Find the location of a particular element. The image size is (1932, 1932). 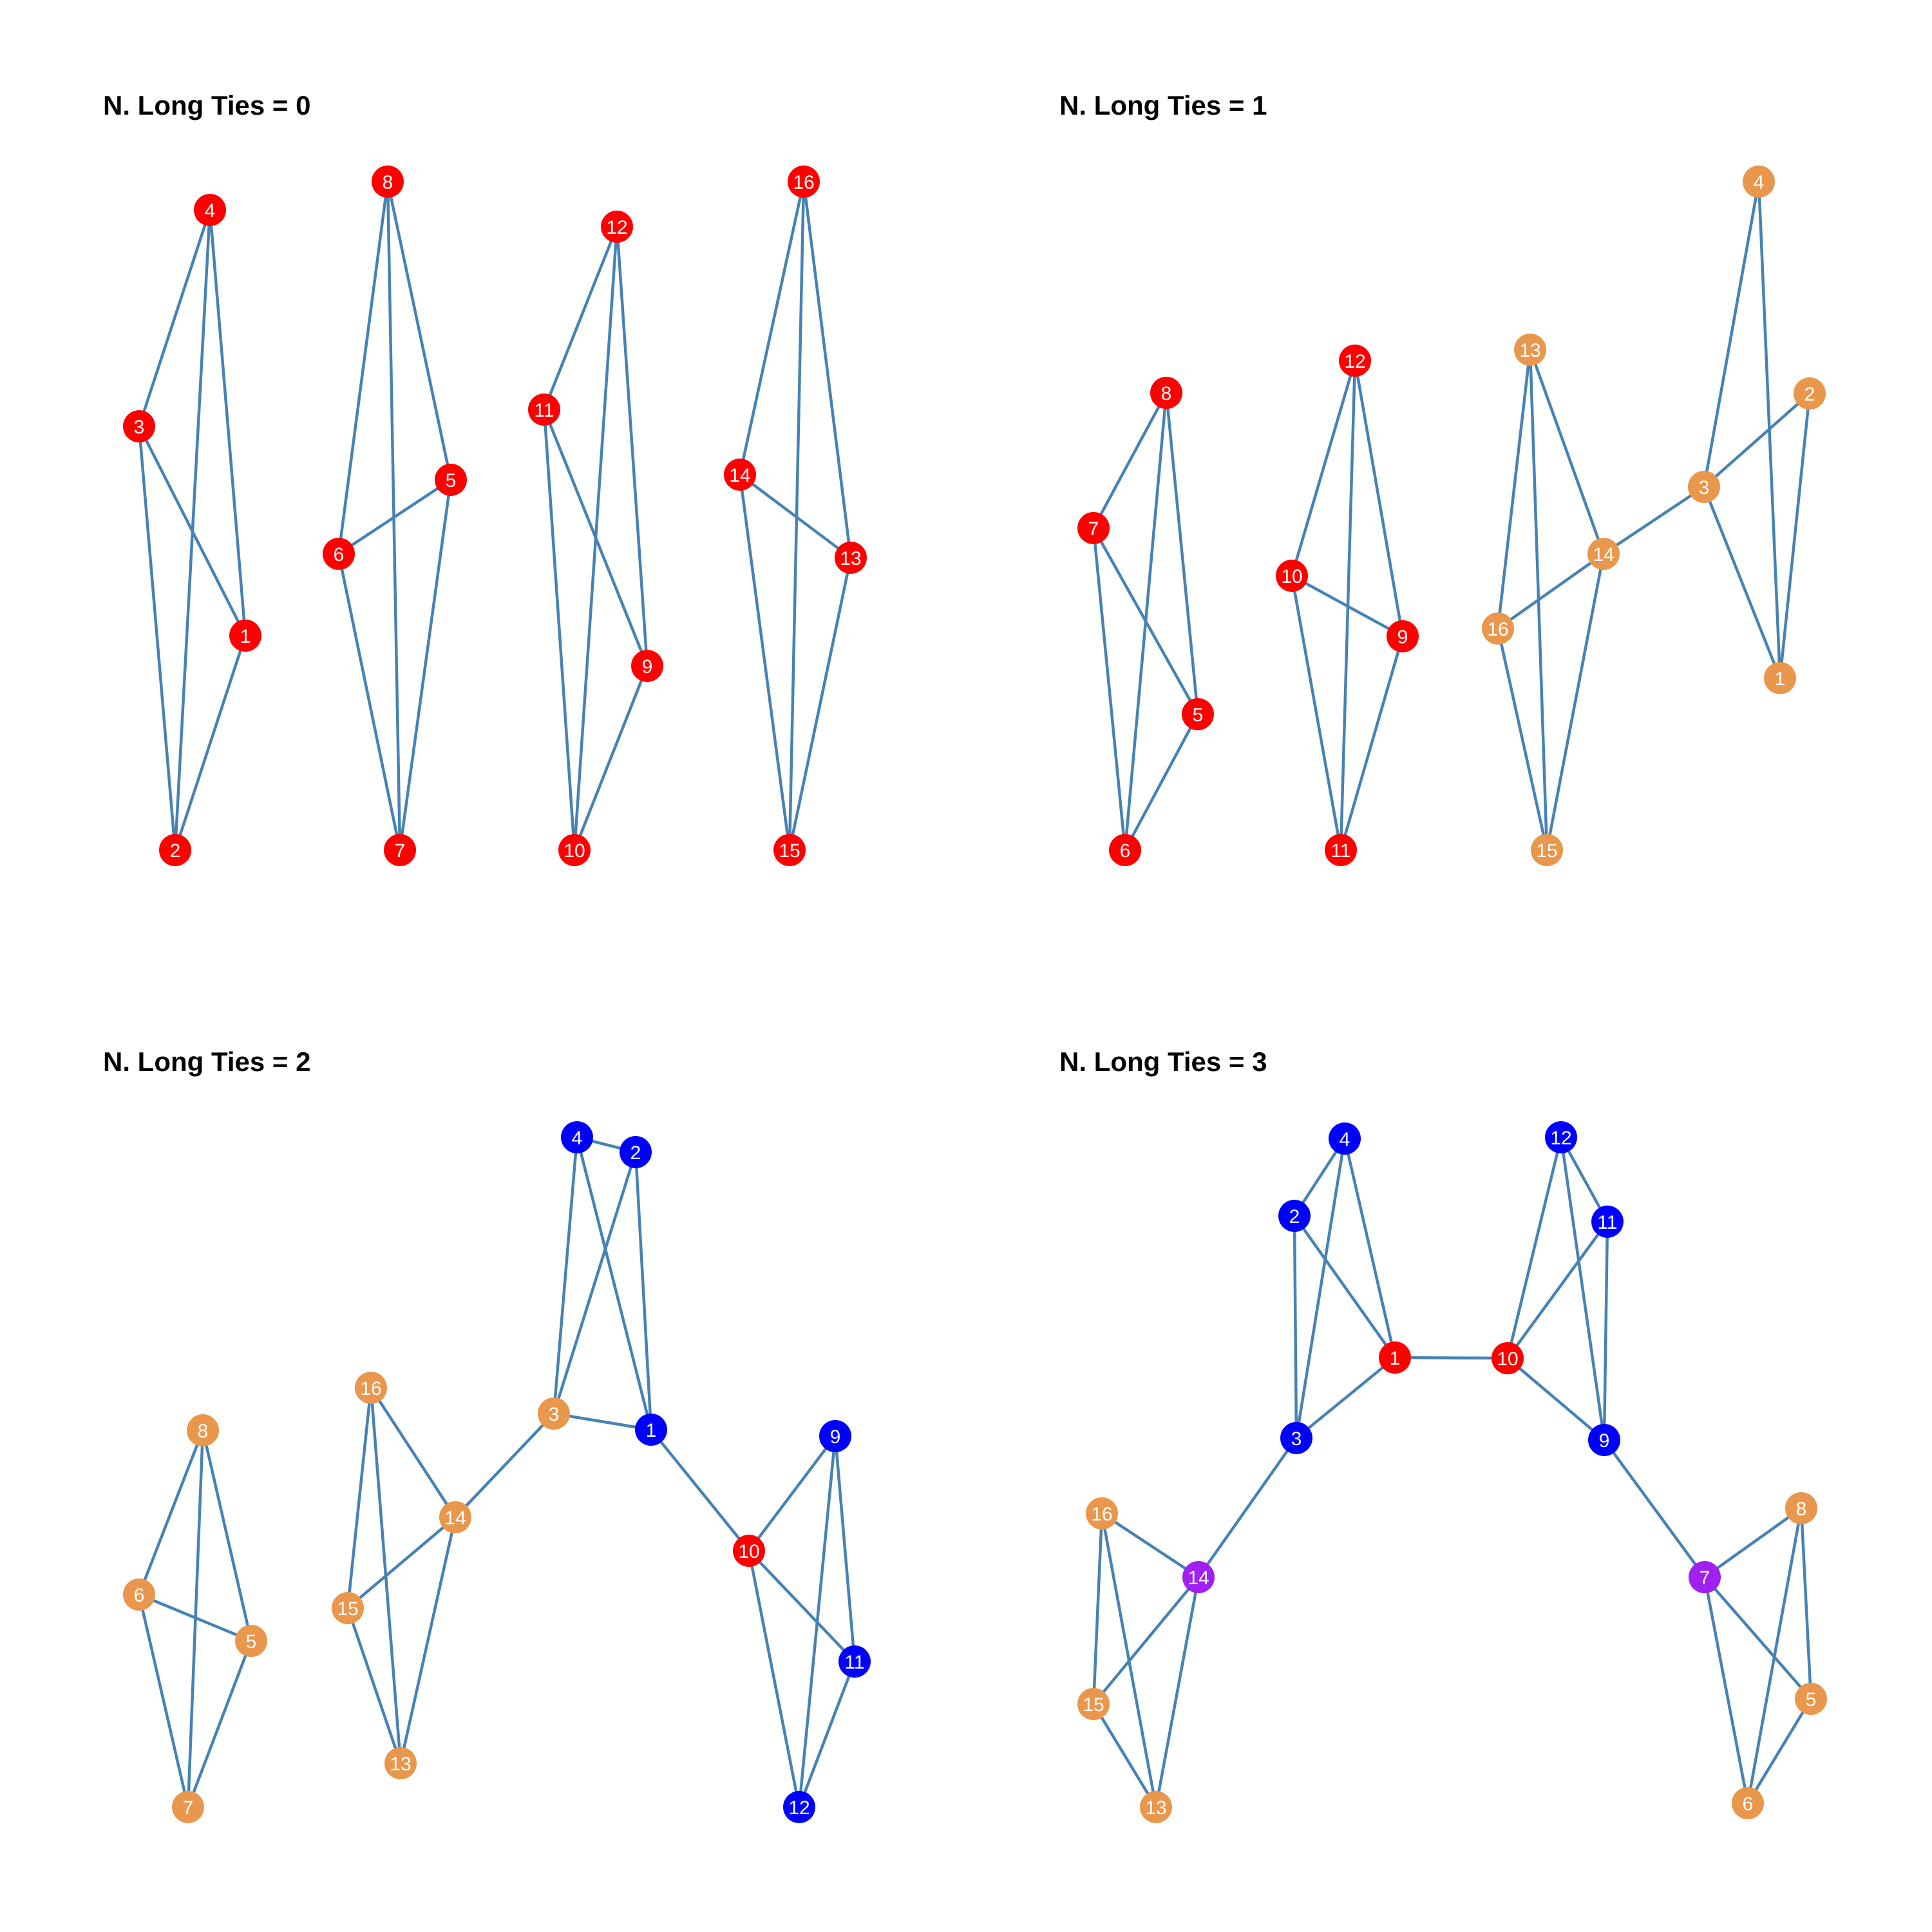

node-label: 2 is located at coordinates (1810, 395).